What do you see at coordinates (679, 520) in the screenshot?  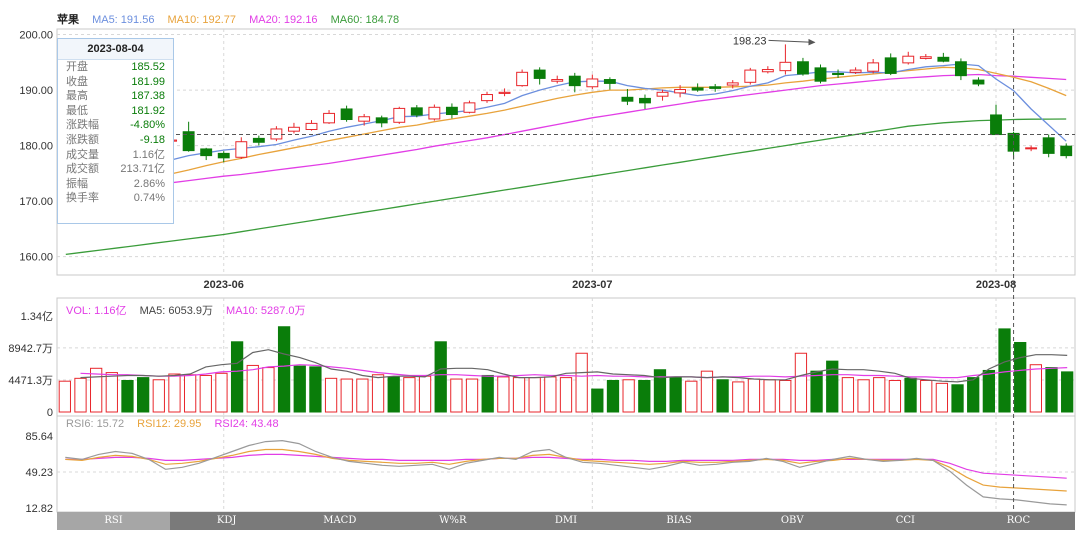 I see `tab-bias: BIAS` at bounding box center [679, 520].